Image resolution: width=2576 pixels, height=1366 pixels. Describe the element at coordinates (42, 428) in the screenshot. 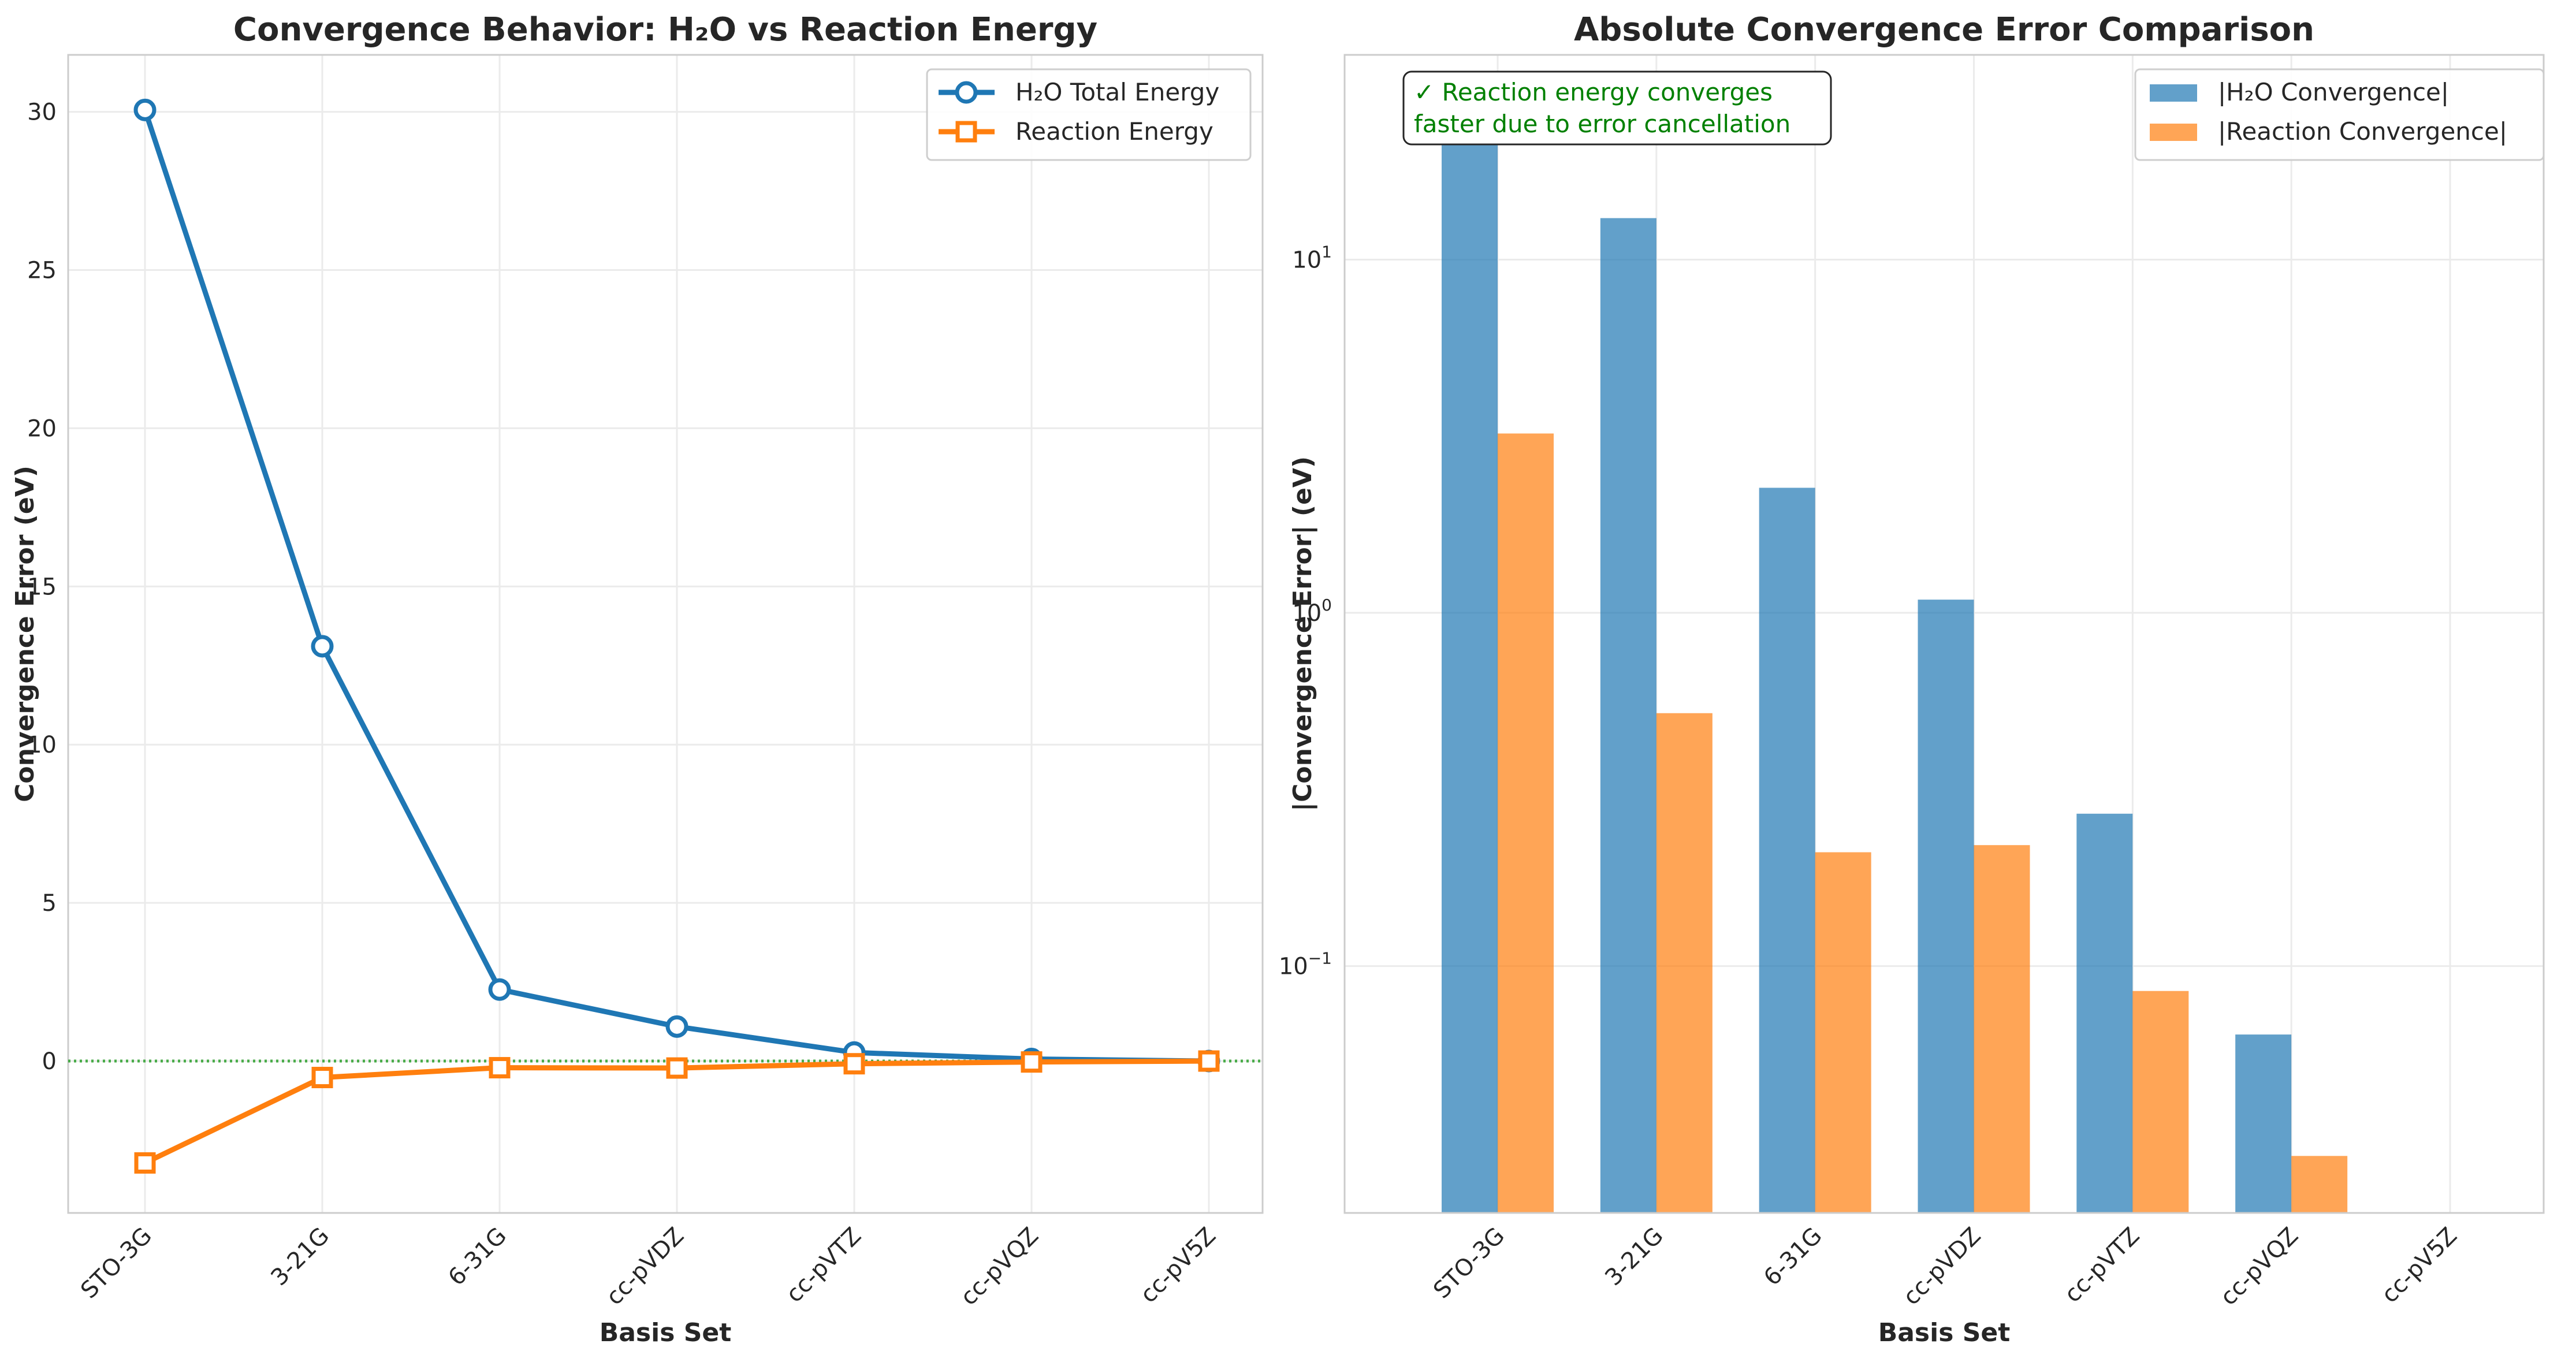

I see `y-tick-label: 20` at that location.